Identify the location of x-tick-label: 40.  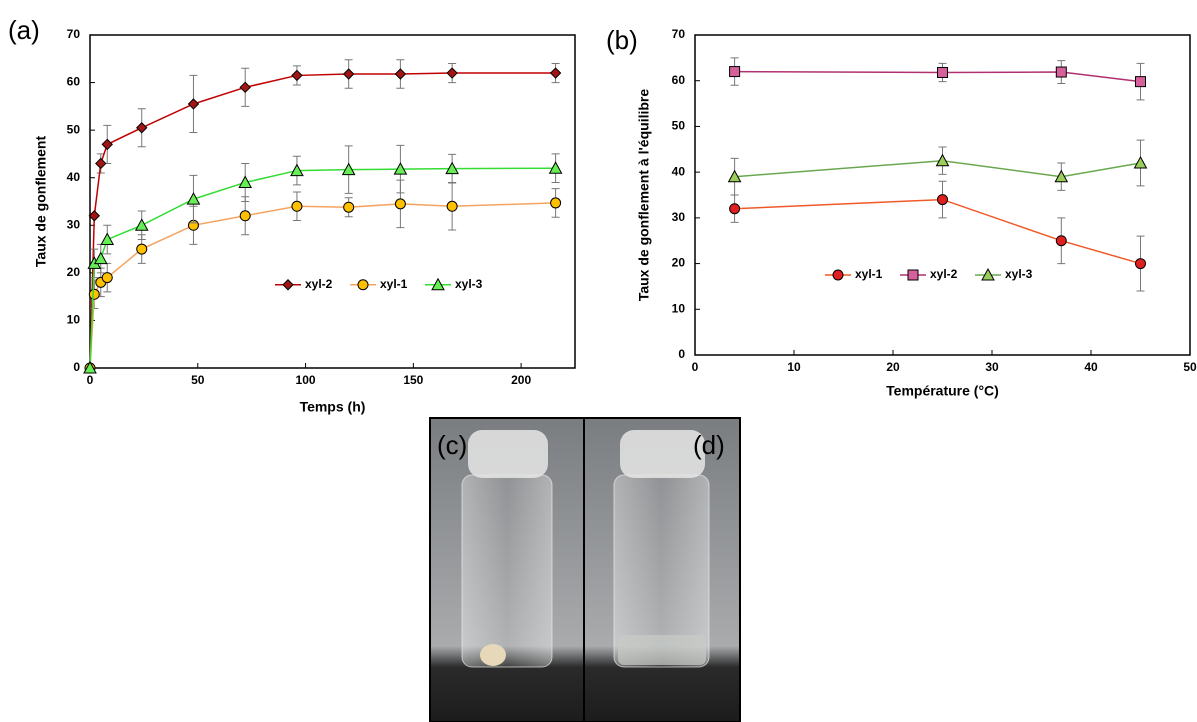
(1091, 367).